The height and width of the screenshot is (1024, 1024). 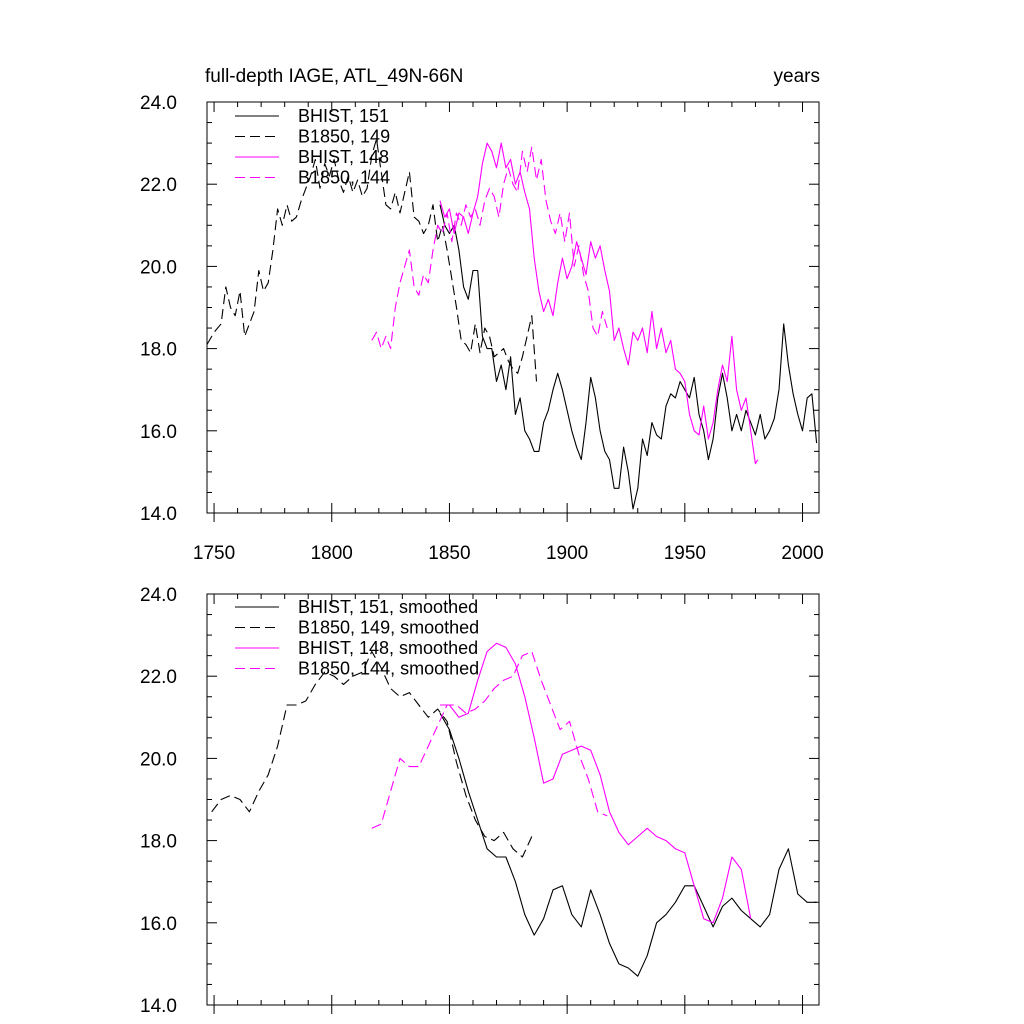 What do you see at coordinates (388, 669) in the screenshot?
I see `legend-label: B1850, 144, smoothed` at bounding box center [388, 669].